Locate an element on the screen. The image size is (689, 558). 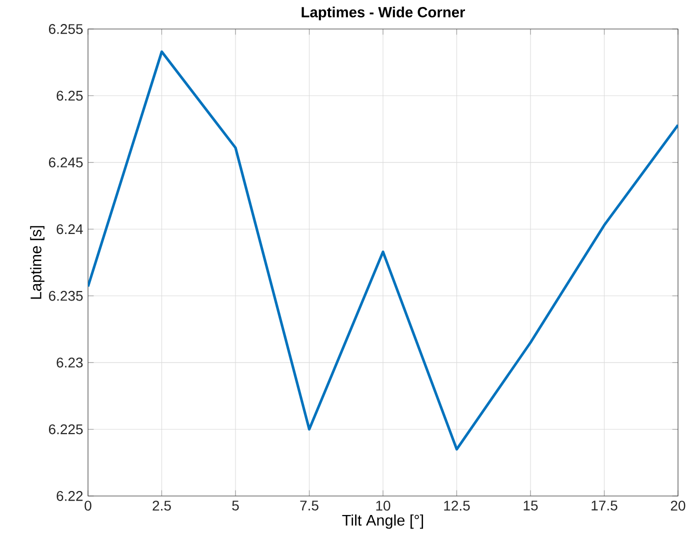
y-tick-label: 6.22 is located at coordinates (69, 496).